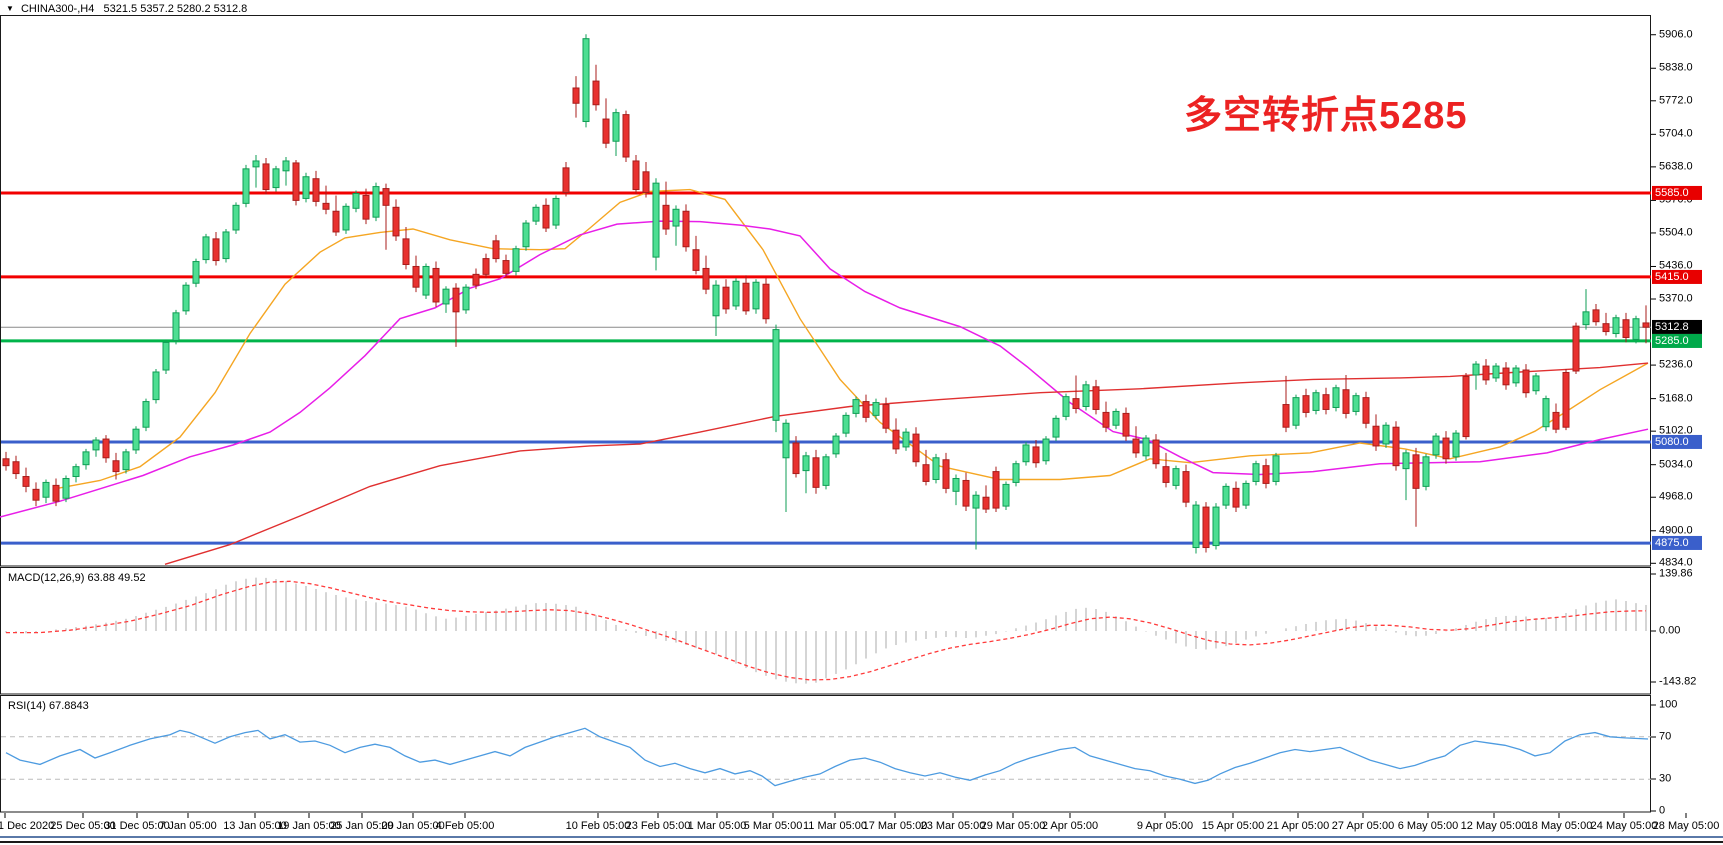 The width and height of the screenshot is (1723, 845). Describe the element at coordinates (10, 8) in the screenshot. I see `symbol-marker-icon: ▼` at that location.